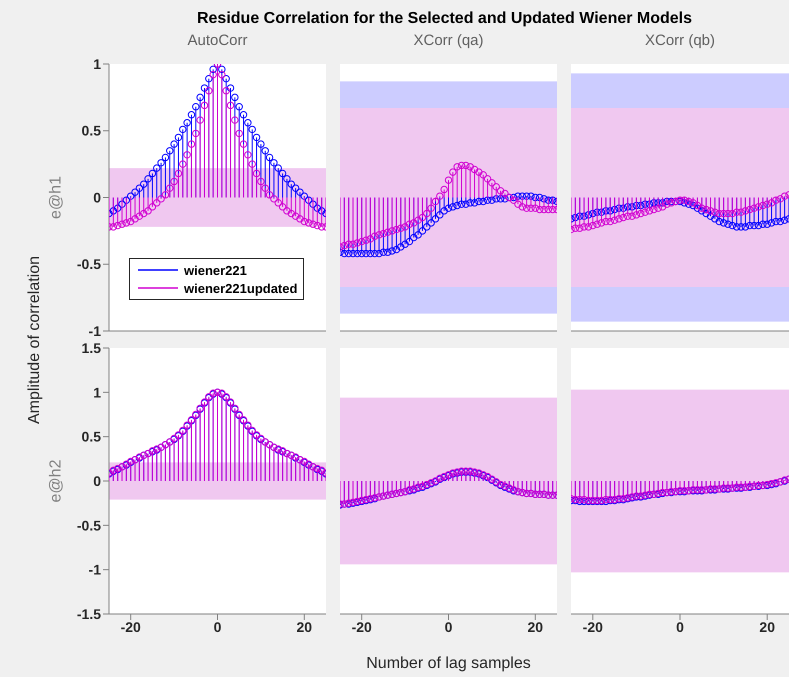  What do you see at coordinates (241, 288) in the screenshot?
I see `legend-label: wiener221updated` at bounding box center [241, 288].